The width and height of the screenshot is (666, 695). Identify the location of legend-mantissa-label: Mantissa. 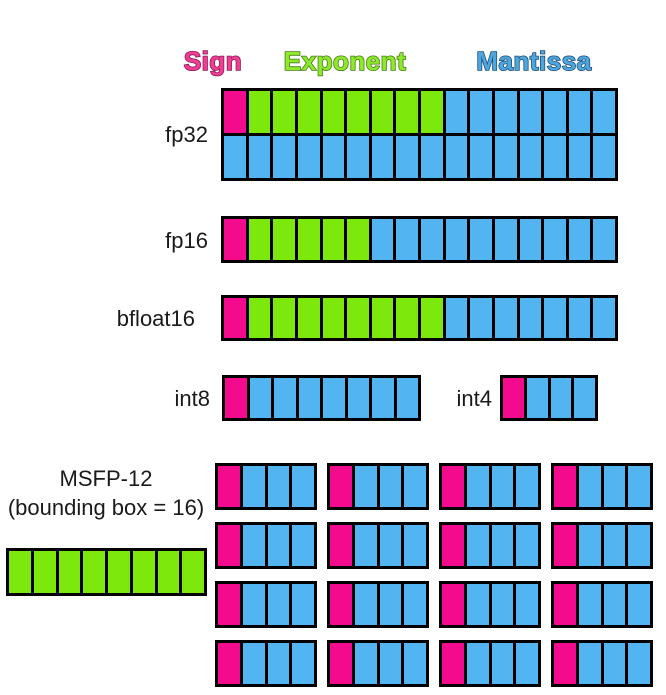
(534, 61).